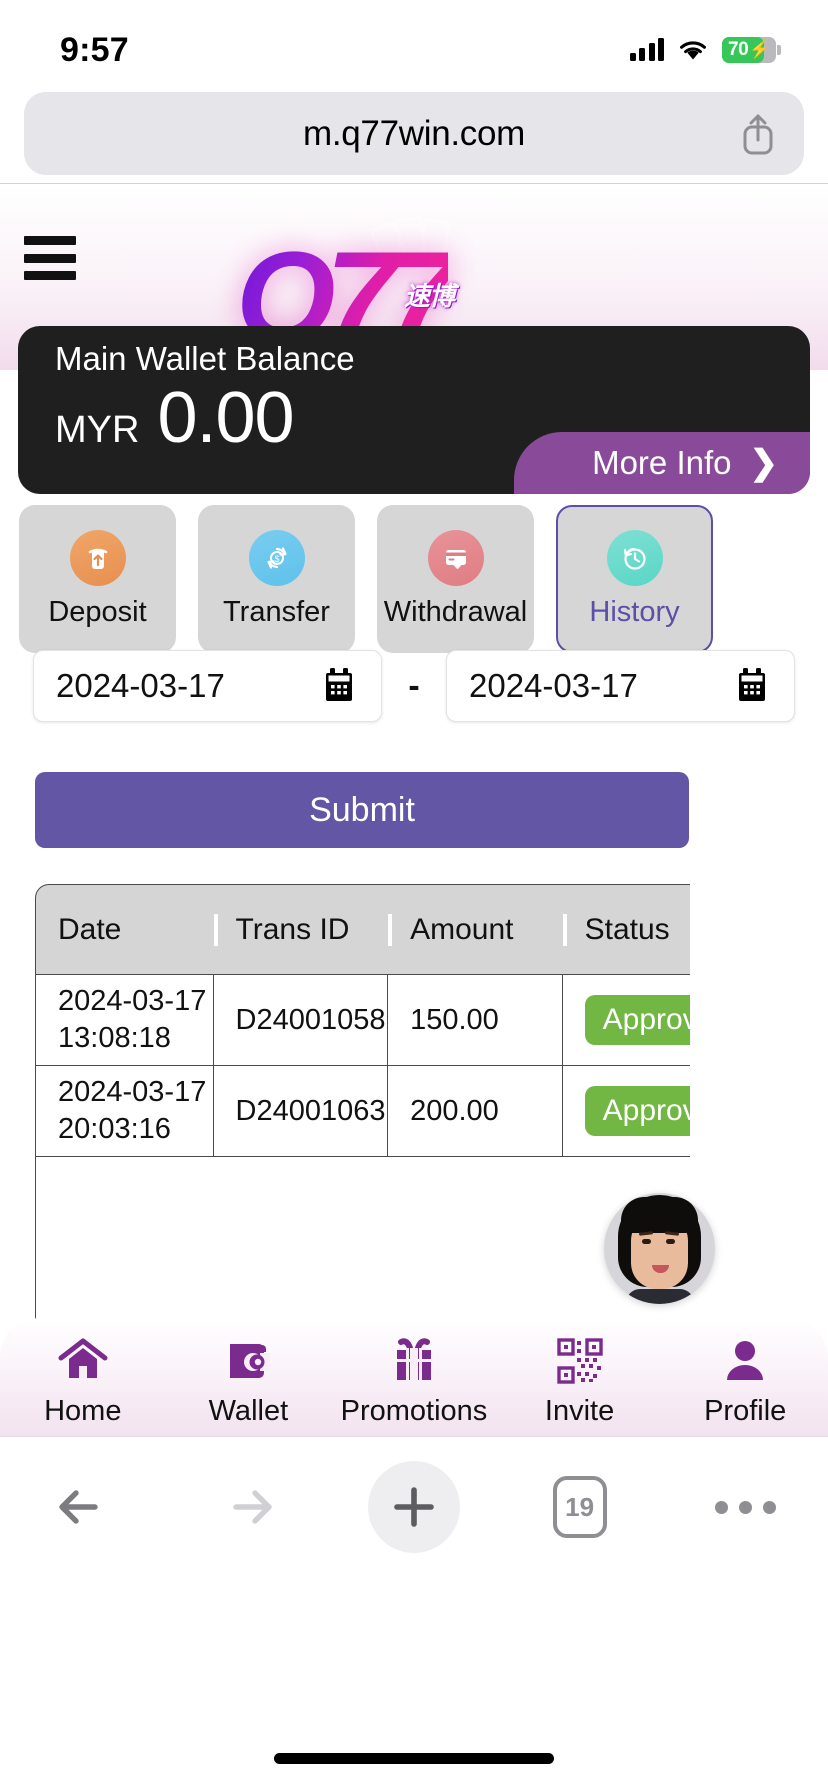 The image size is (828, 1792). I want to click on column-header-date: Date, so click(90, 929).